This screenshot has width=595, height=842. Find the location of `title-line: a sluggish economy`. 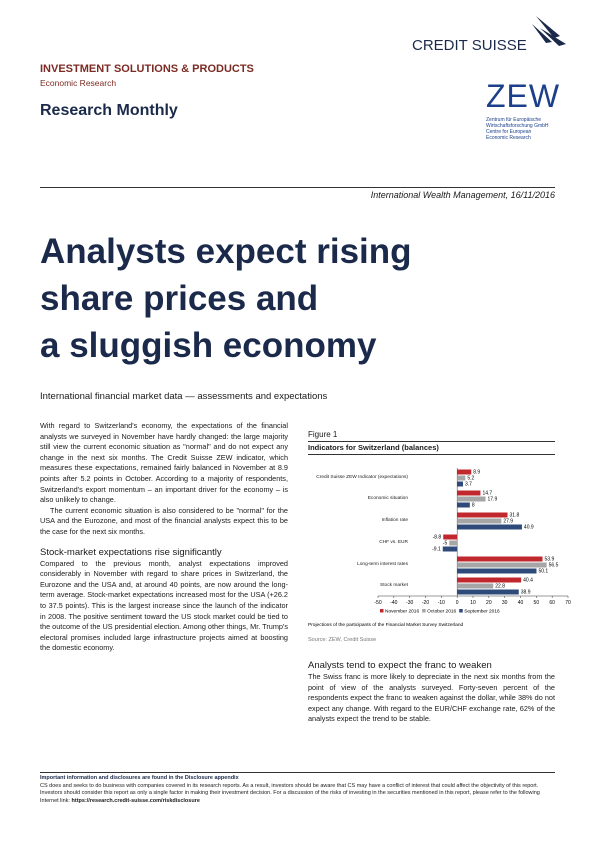

title-line: a sluggish economy is located at coordinates (208, 345).